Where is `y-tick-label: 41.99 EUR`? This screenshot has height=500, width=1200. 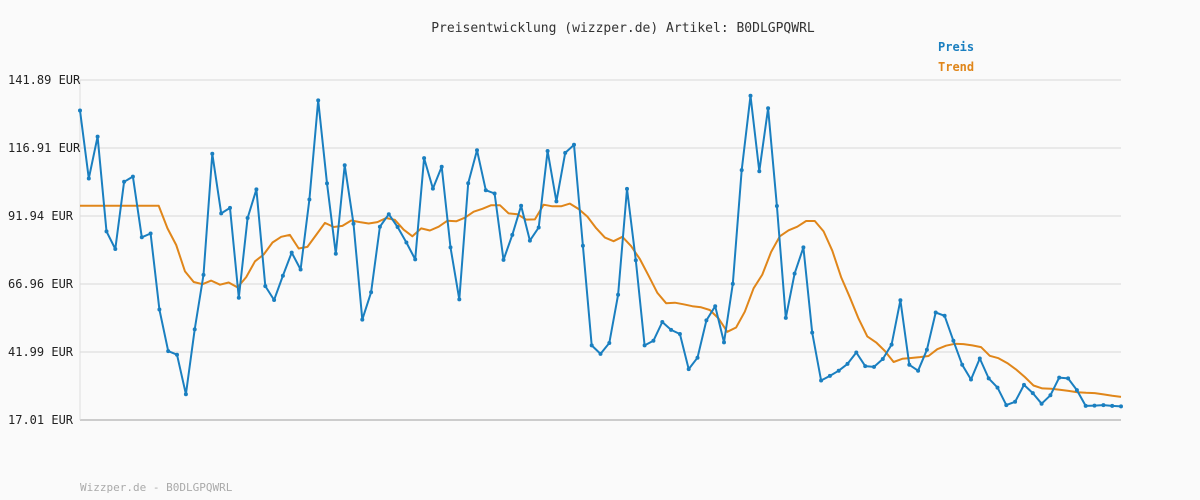
y-tick-label: 41.99 EUR is located at coordinates (41, 352).